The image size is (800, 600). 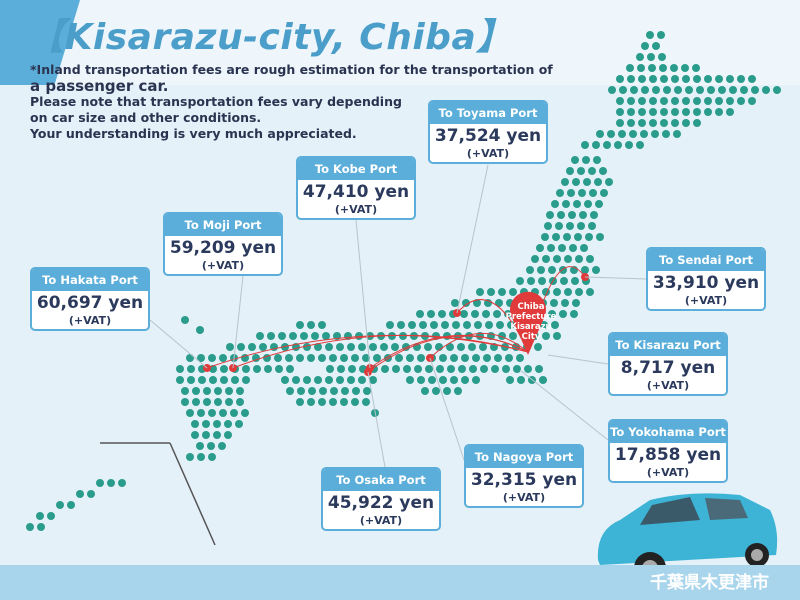 I want to click on port-card-toyama: To Toyama Port 37,524 yen (+VAT), so click(x=488, y=132).